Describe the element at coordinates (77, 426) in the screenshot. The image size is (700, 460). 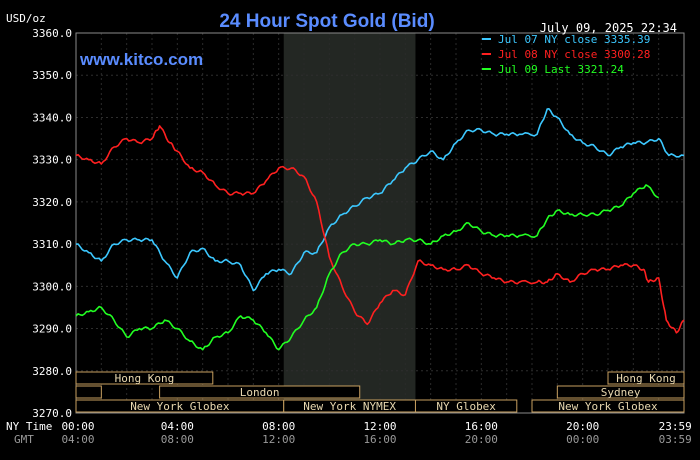
I see `x-tick-label-ny: 00:00` at that location.